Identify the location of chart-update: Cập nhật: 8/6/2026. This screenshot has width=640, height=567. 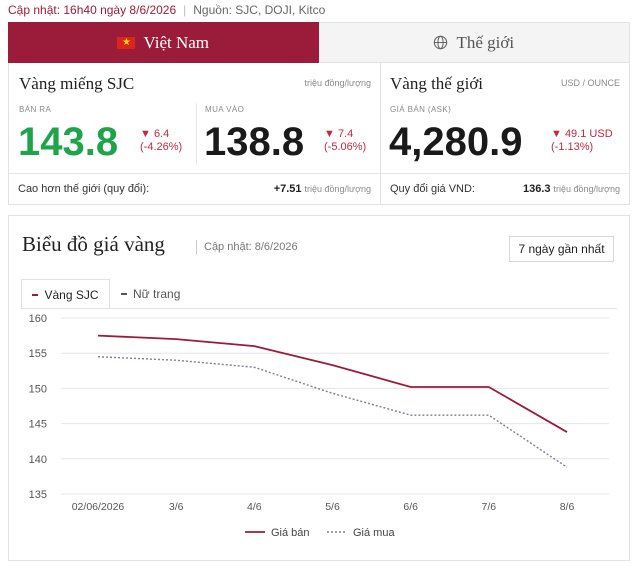
(251, 247).